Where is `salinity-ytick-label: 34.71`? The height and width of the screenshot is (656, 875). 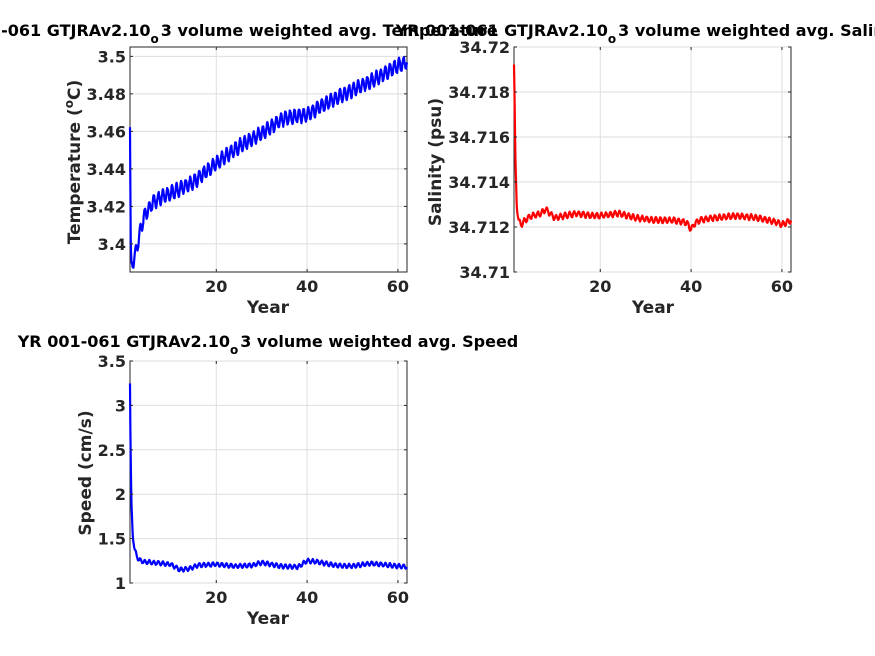
salinity-ytick-label: 34.71 is located at coordinates (484, 272).